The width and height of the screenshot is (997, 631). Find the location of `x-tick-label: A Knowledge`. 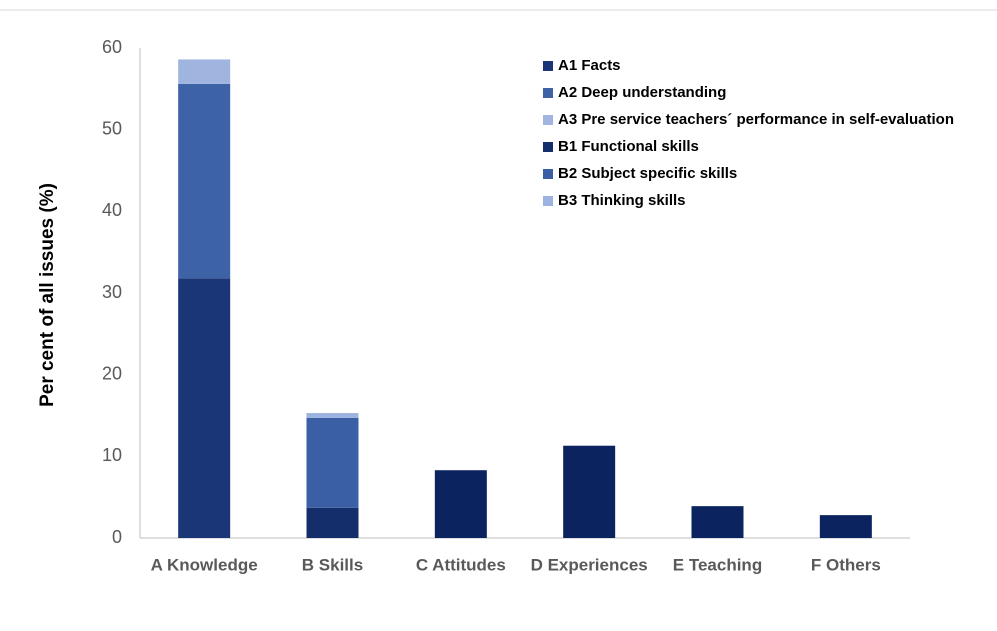

x-tick-label: A Knowledge is located at coordinates (204, 564).